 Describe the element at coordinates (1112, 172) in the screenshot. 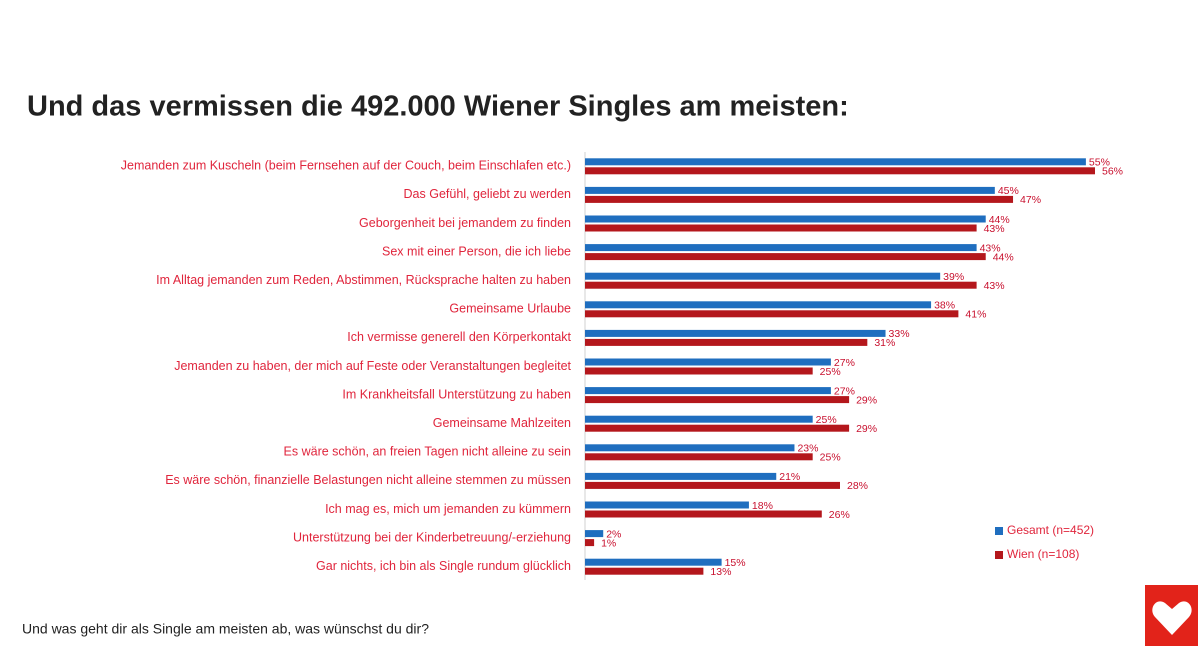

I see `value-label: 56%` at that location.